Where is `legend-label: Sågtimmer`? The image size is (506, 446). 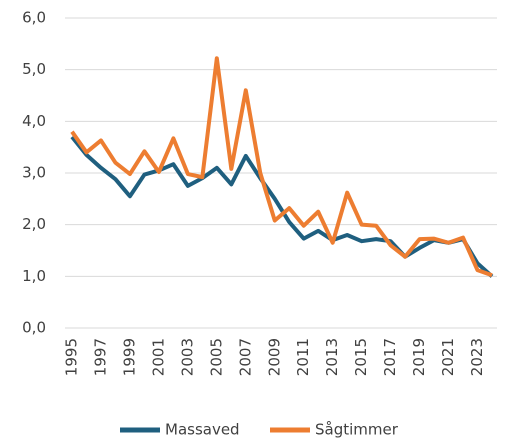 legend-label: Sågtimmer is located at coordinates (357, 430).